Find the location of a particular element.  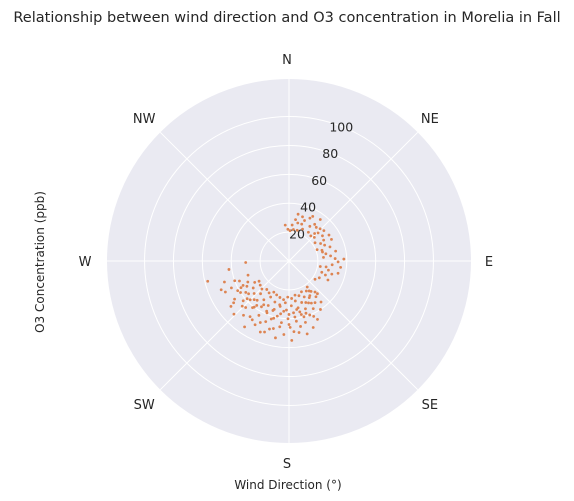

scatter-points is located at coordinates (276, 277).